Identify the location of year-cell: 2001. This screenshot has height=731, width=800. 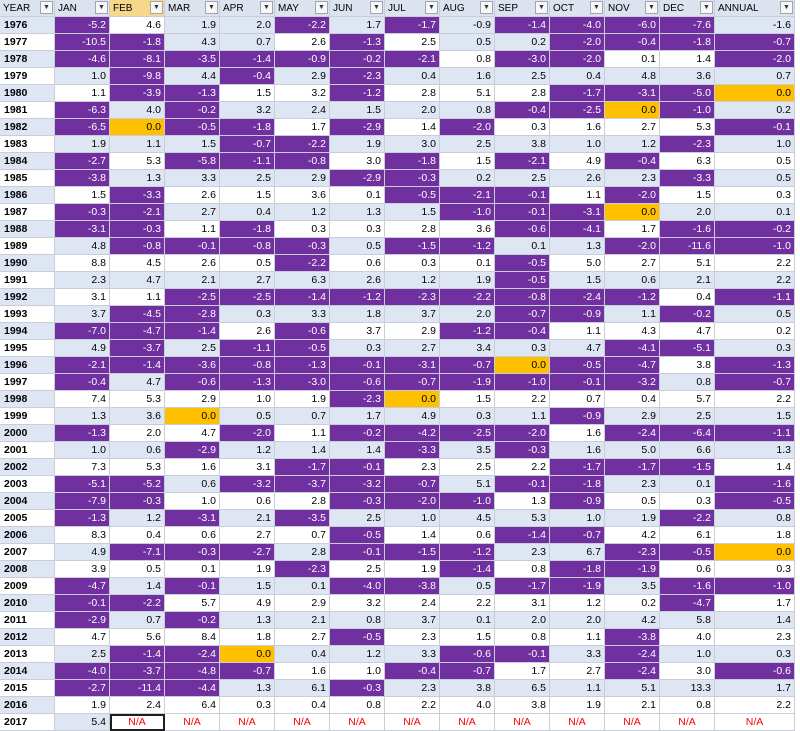
(27, 450).